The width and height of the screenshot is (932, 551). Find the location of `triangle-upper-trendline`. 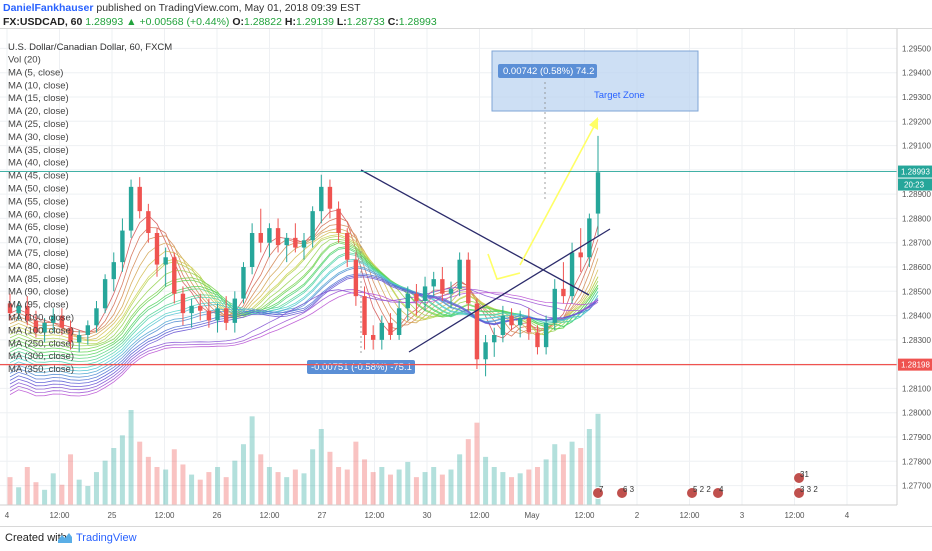

triangle-upper-trendline is located at coordinates (475, 232).